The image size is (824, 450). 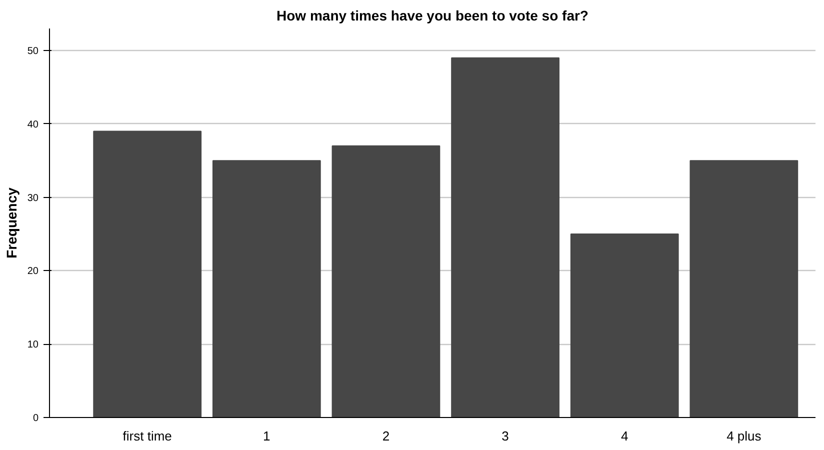 What do you see at coordinates (33, 345) in the screenshot?
I see `y-tick-label: 10` at bounding box center [33, 345].